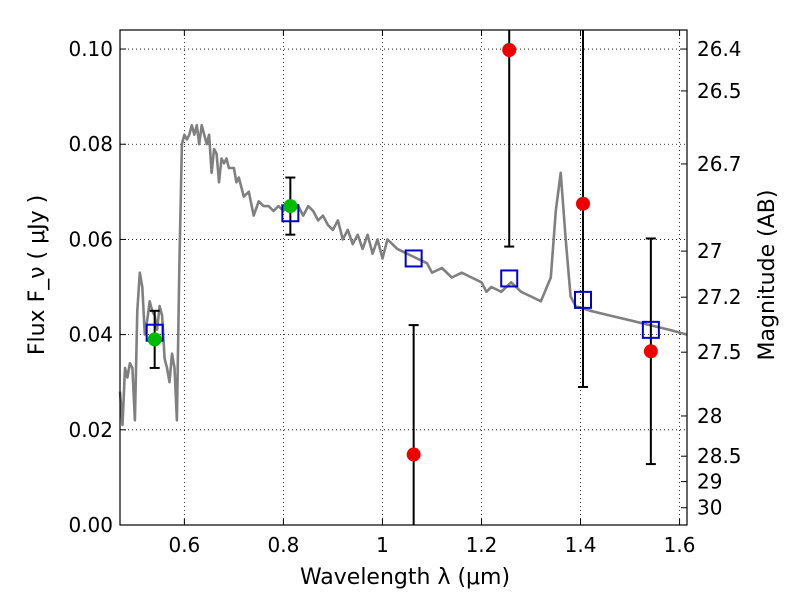 The height and width of the screenshot is (600, 800). What do you see at coordinates (709, 251) in the screenshot?
I see `y2-tick-label: 27` at bounding box center [709, 251].